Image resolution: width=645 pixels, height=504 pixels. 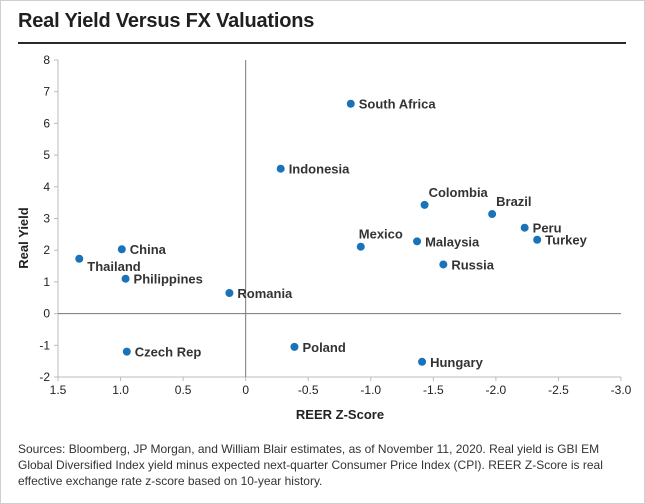 What do you see at coordinates (23, 237) in the screenshot?
I see `y-axis-label: Real Yield` at bounding box center [23, 237].